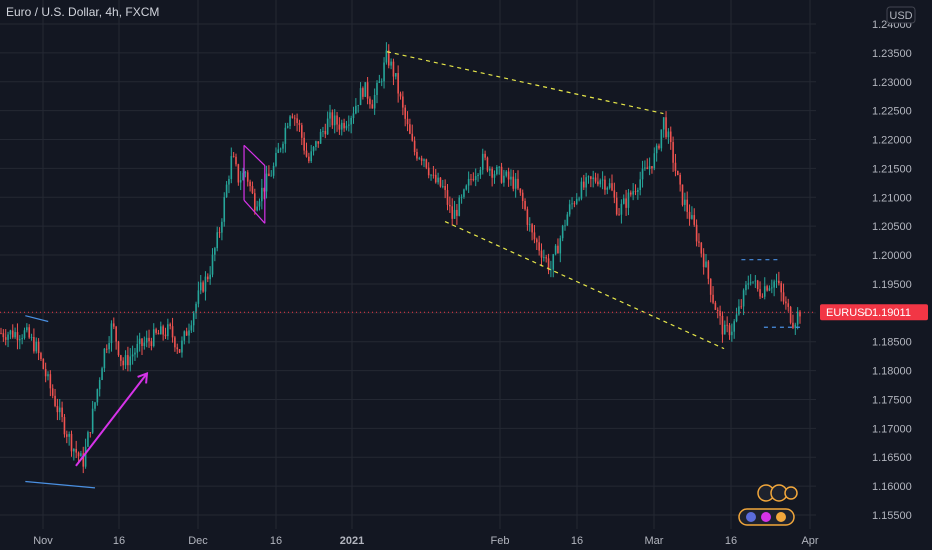 The height and width of the screenshot is (550, 932). I want to click on drawing-dec-channel-top, so click(254, 155).